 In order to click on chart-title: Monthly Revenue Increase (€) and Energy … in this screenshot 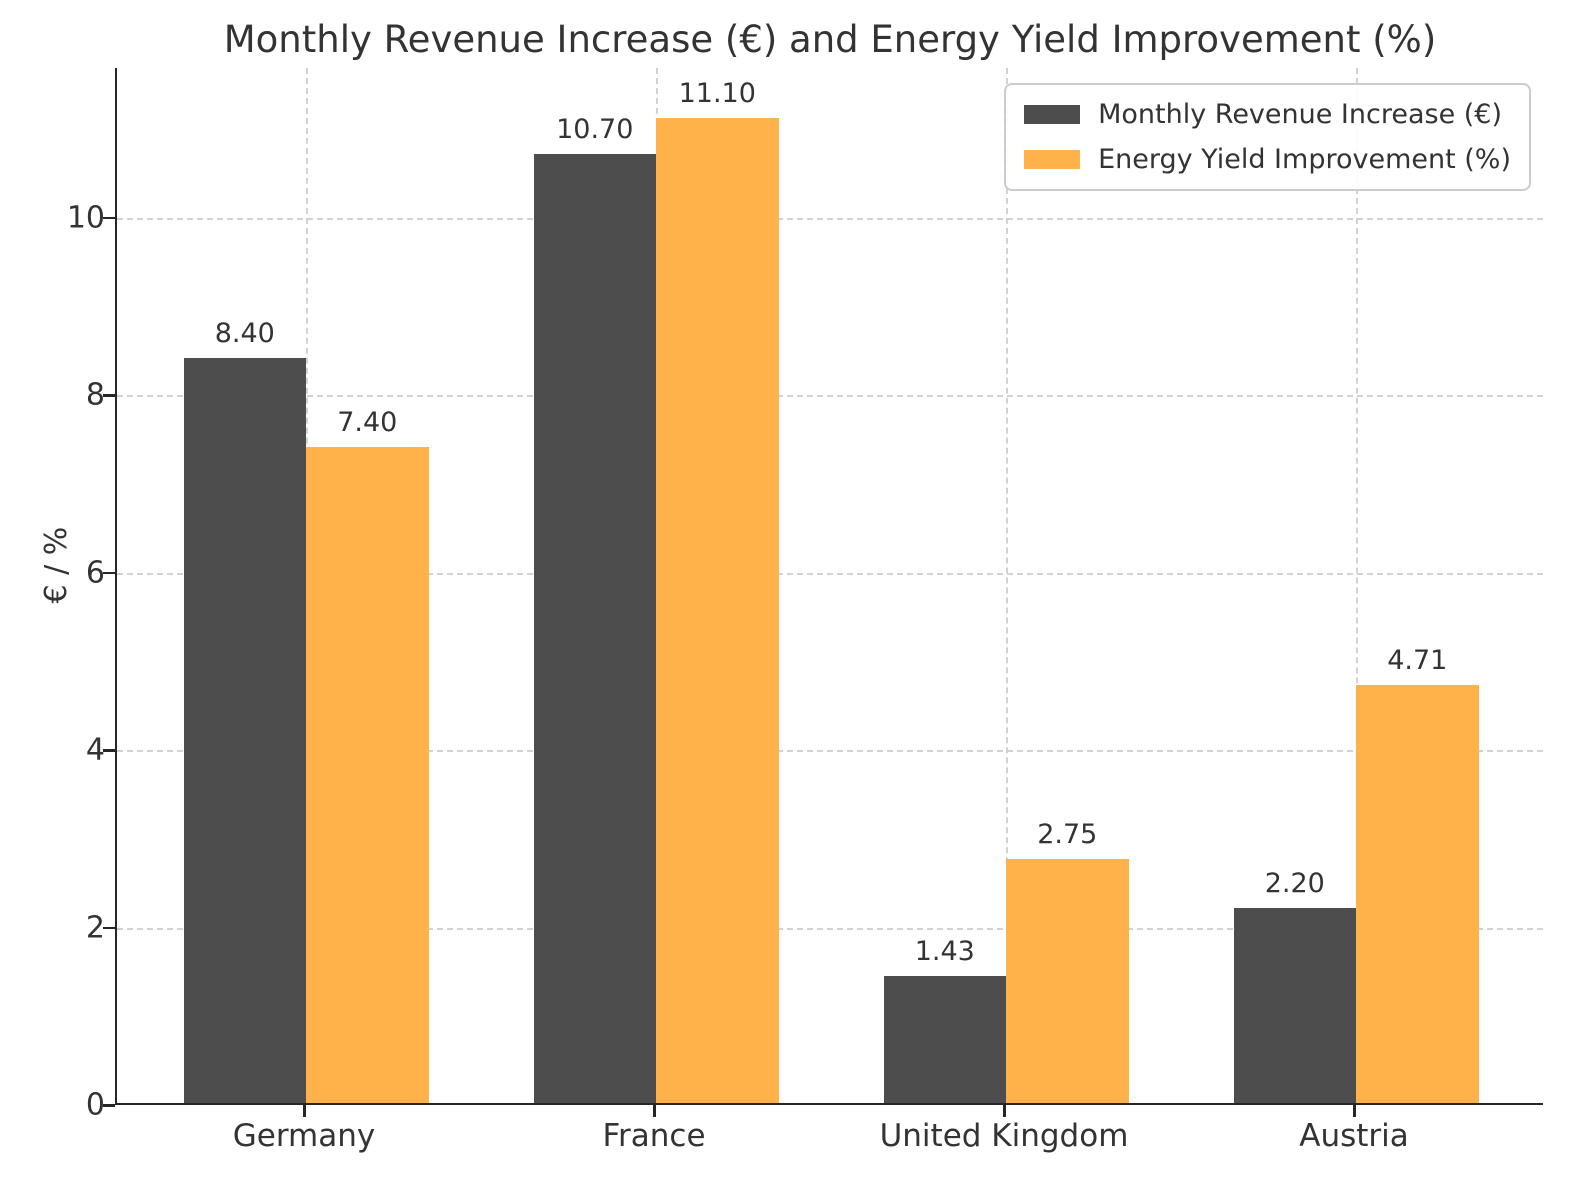, I will do `click(830, 39)`.